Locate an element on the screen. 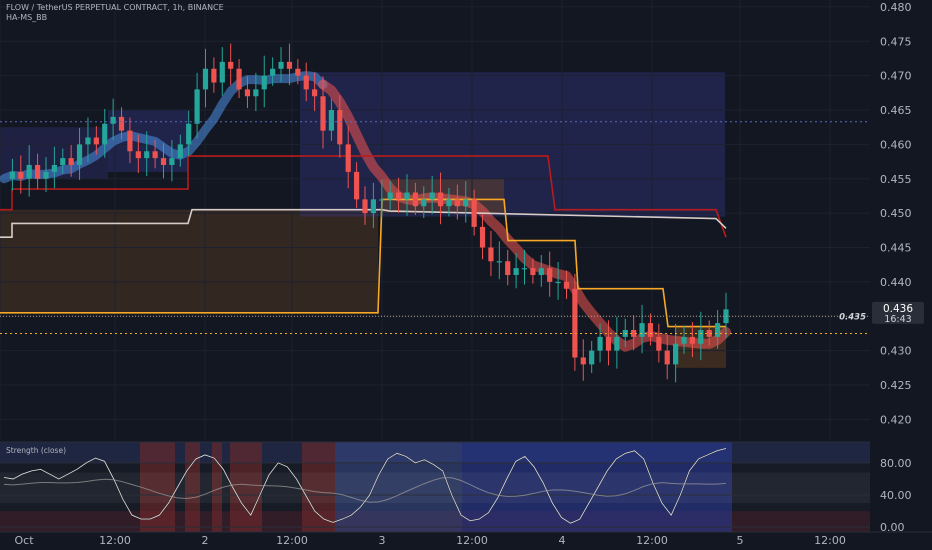 This screenshot has height=550, width=932. price-tick-label: 0.445 is located at coordinates (896, 248).